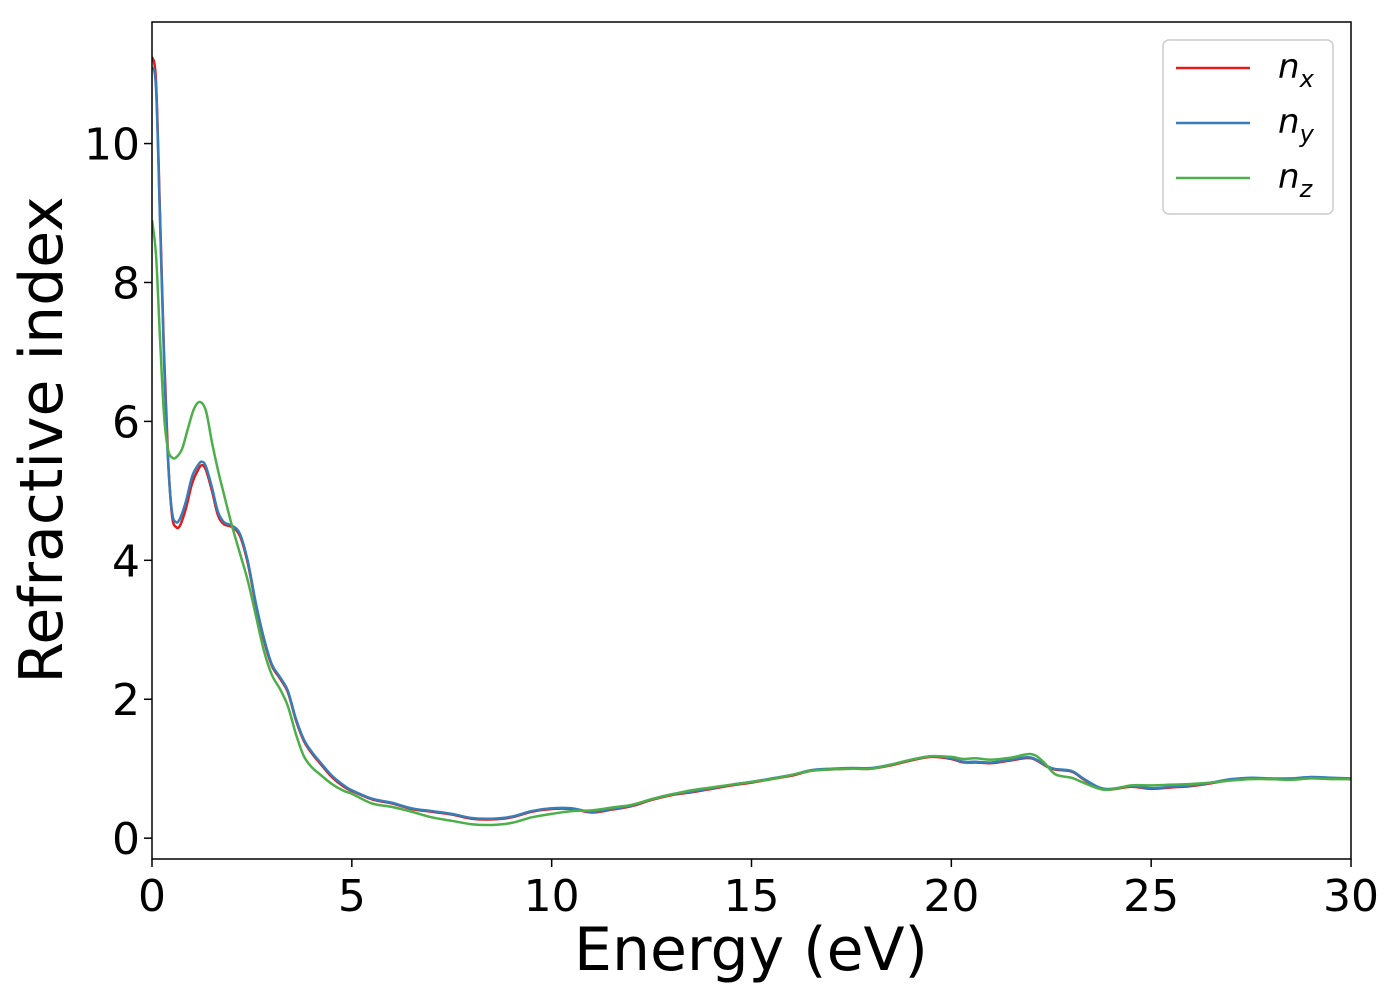  Describe the element at coordinates (112, 145) in the screenshot. I see `y-tick-label: 10` at that location.